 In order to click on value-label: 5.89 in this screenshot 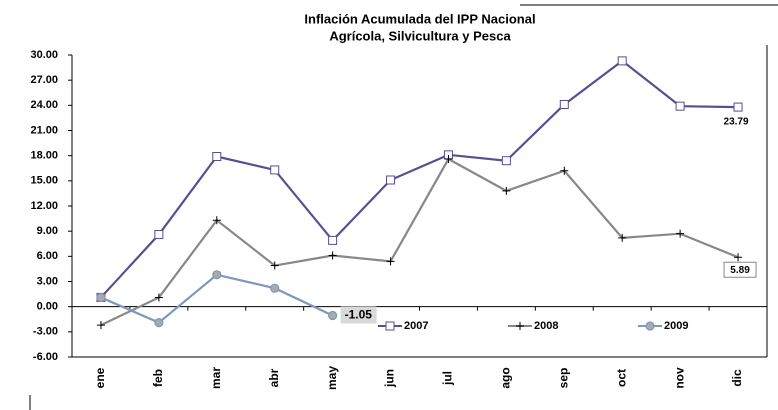, I will do `click(740, 270)`.